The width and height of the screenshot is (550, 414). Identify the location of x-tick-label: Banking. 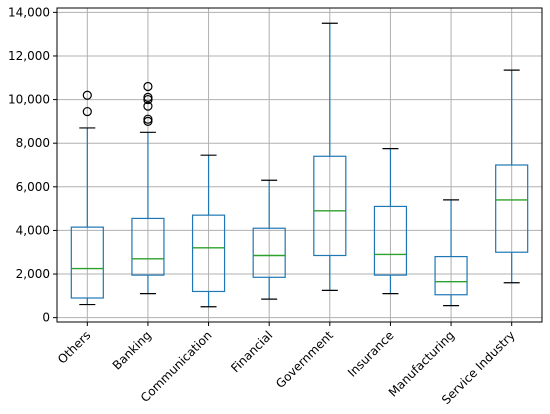
(132, 350).